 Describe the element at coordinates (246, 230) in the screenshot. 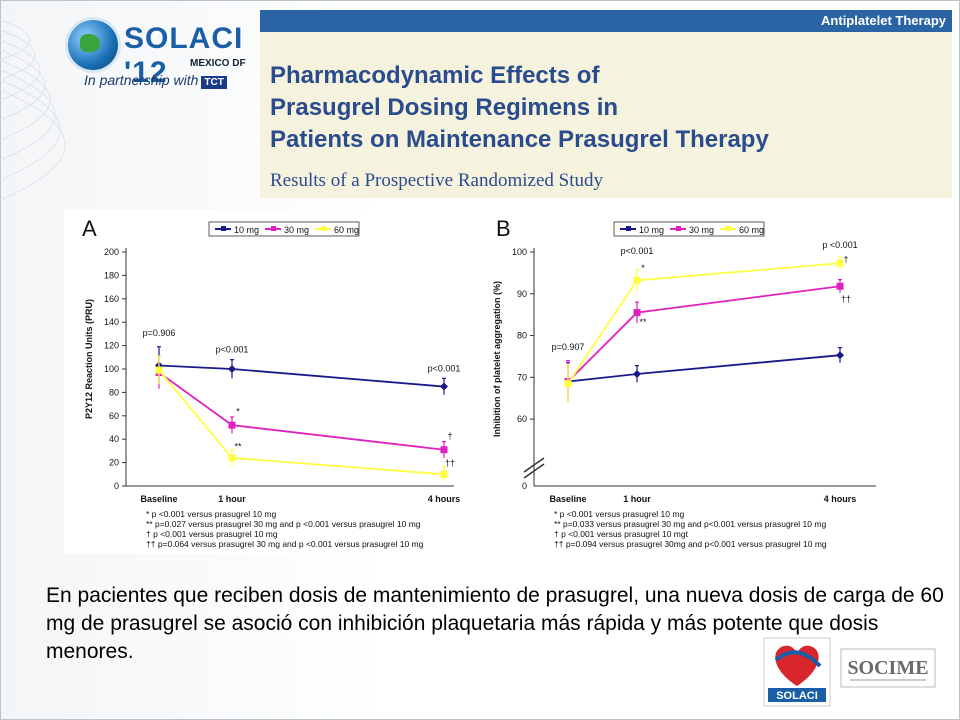

I see `chart-a-legend-label-0: 10 mg` at that location.